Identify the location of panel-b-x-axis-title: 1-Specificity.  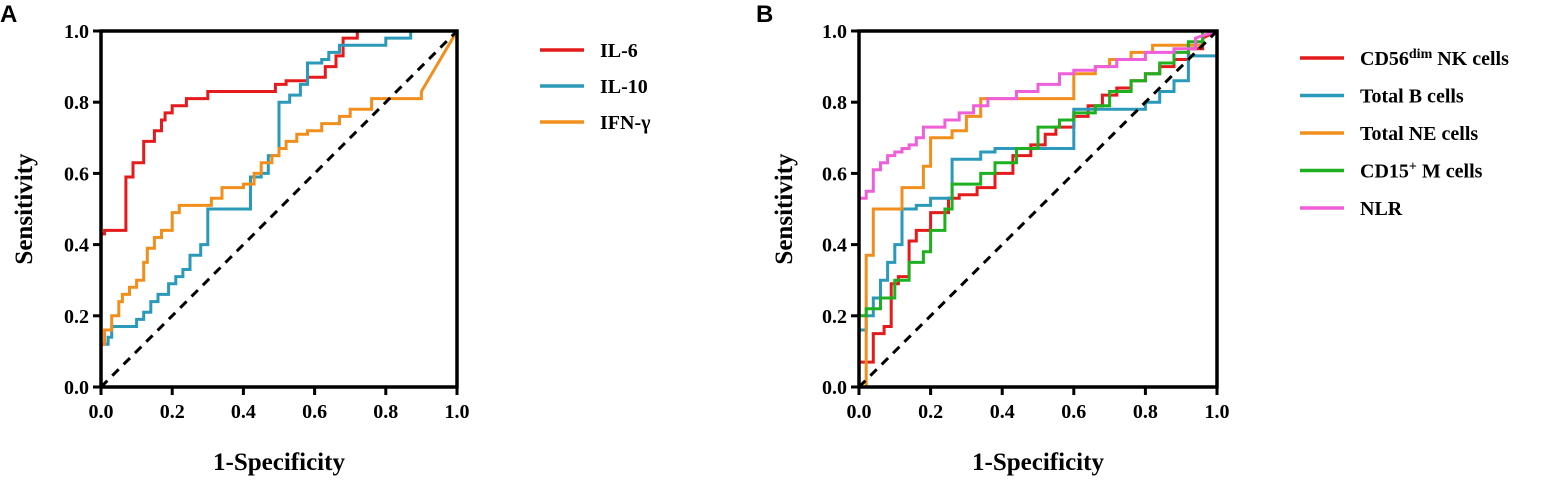
(1038, 462).